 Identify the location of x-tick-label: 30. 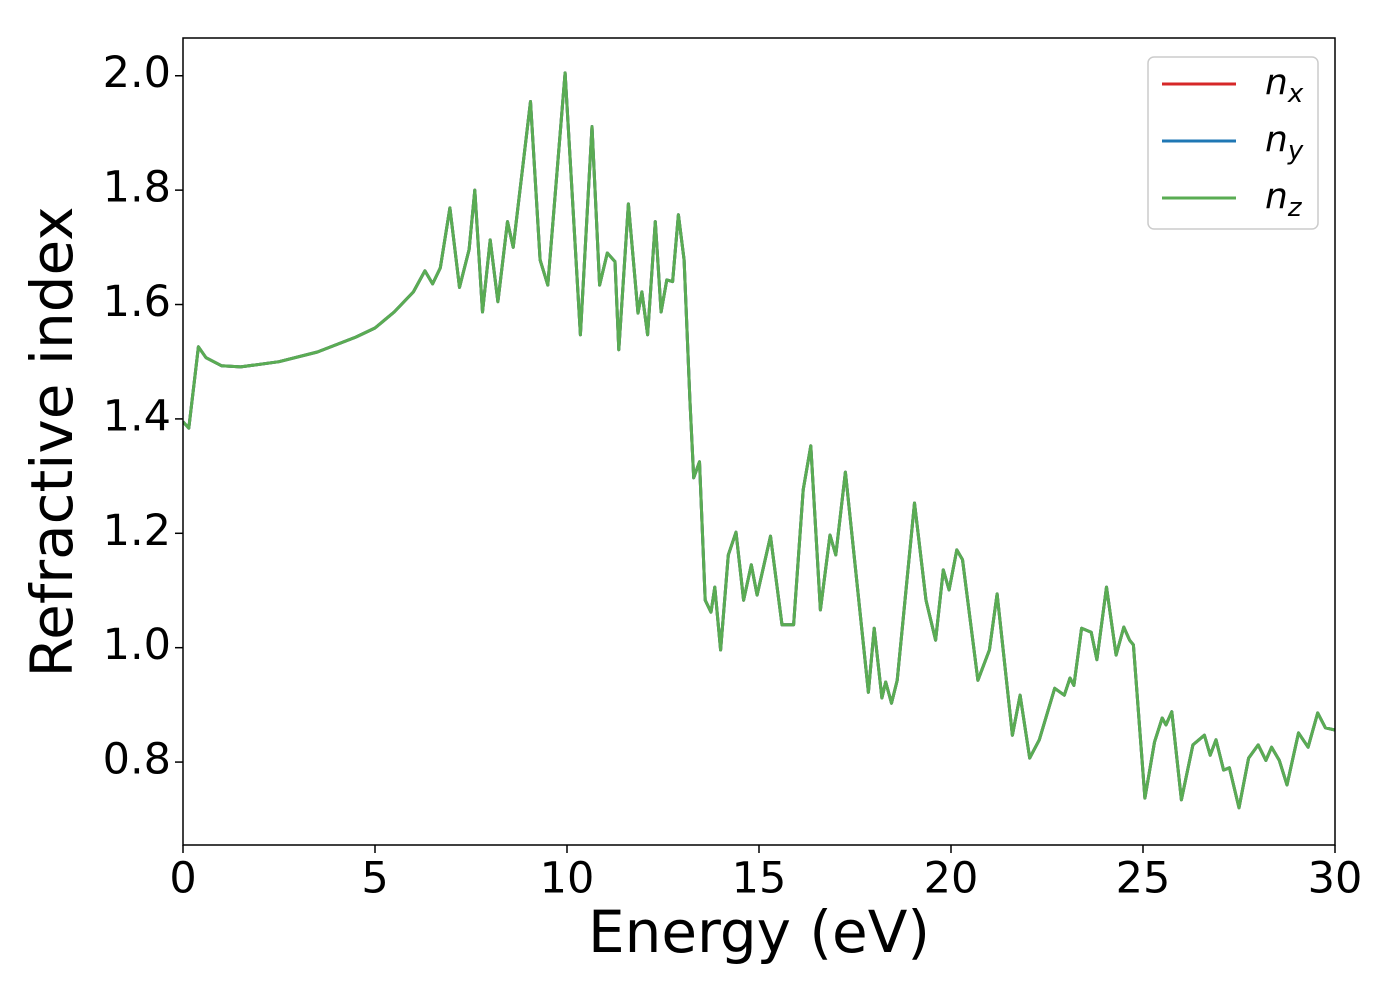
(1335, 879).